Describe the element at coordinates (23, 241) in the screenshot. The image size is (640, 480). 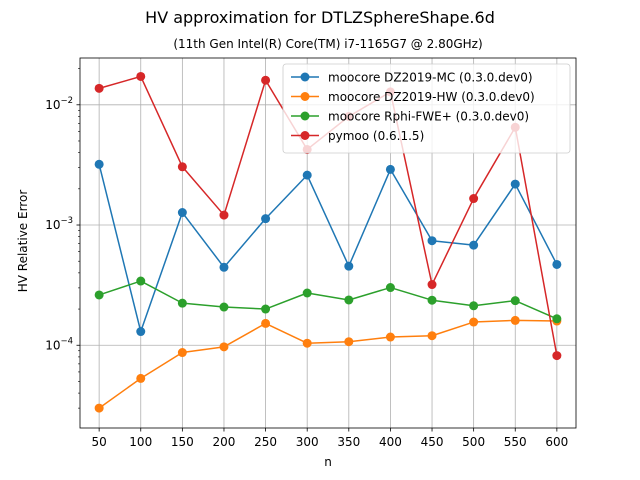
I see `y-axis-label: HV Relative Error` at that location.